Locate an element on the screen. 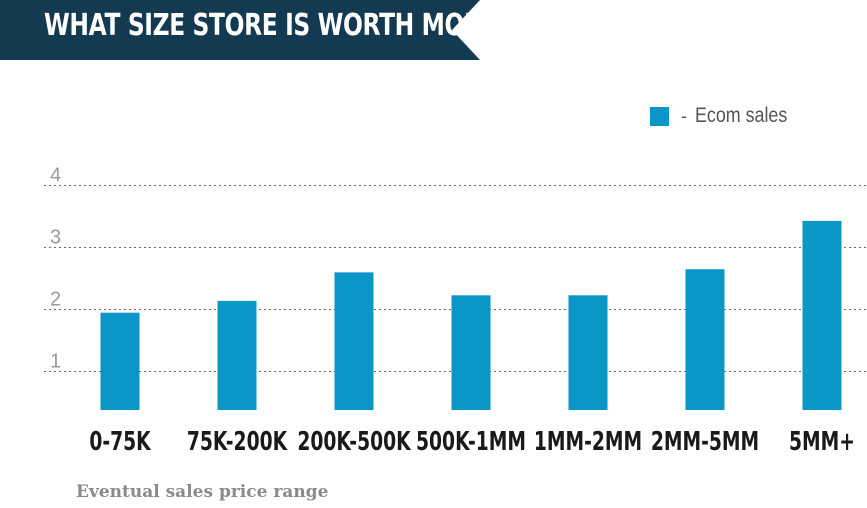  legend-marker: - is located at coordinates (684, 115).